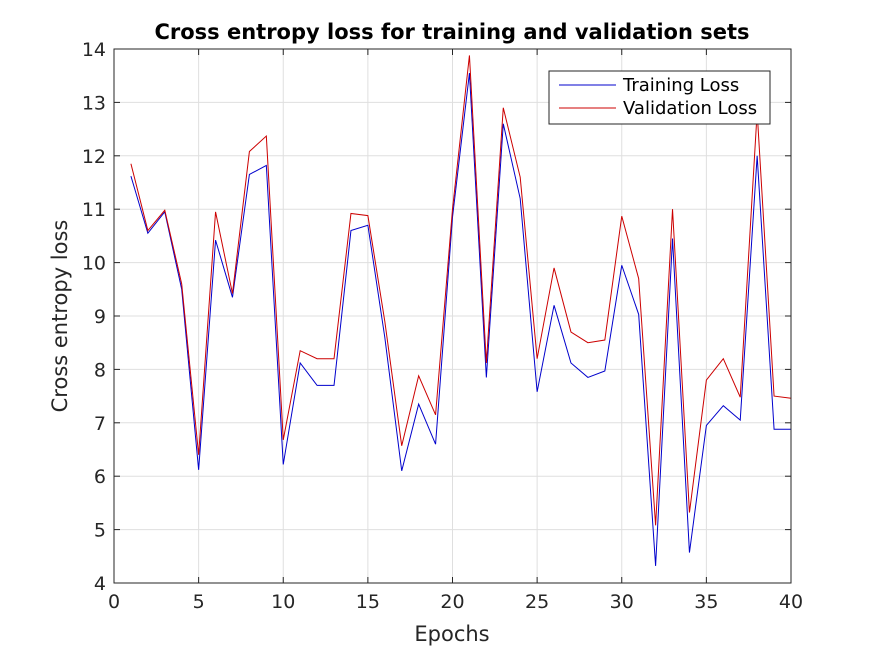 The height and width of the screenshot is (656, 875). What do you see at coordinates (622, 602) in the screenshot?
I see `x-tick-label: 30` at bounding box center [622, 602].